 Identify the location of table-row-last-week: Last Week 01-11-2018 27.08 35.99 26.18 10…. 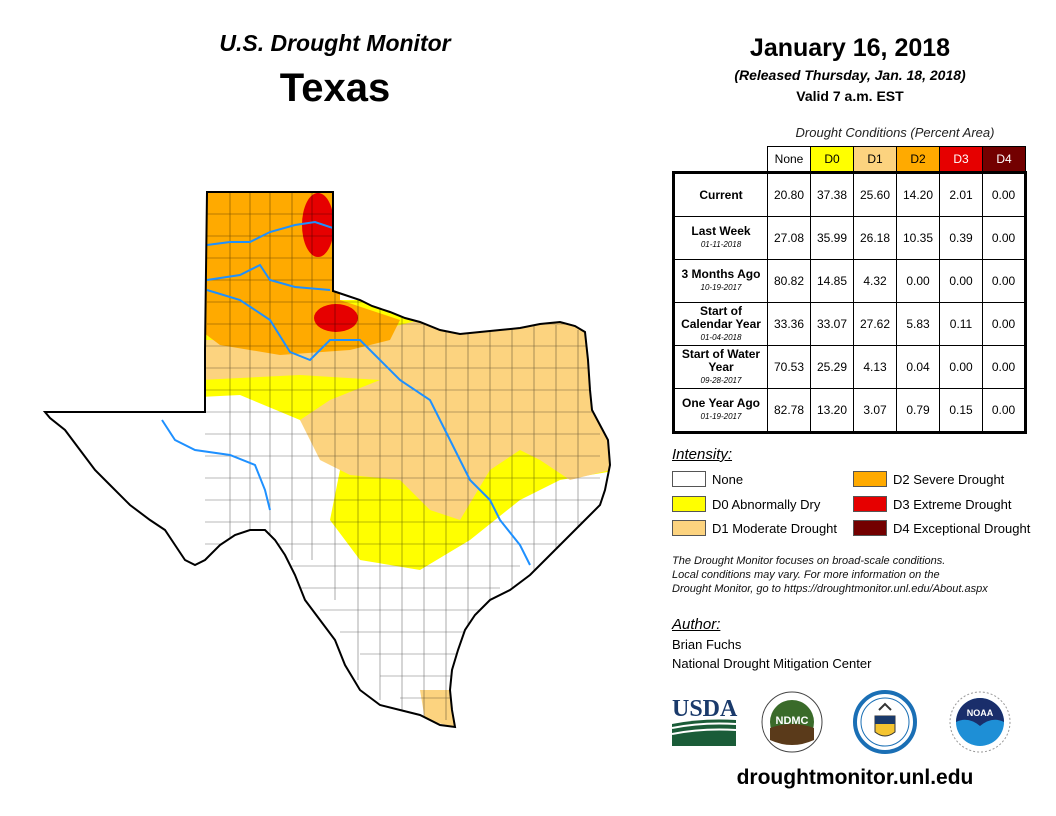
(849, 238).